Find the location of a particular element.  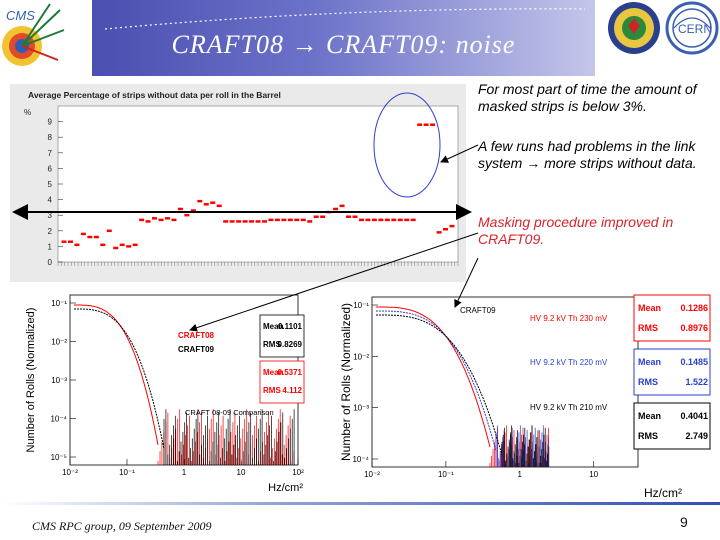

anomaly-ellipse is located at coordinates (407, 145).